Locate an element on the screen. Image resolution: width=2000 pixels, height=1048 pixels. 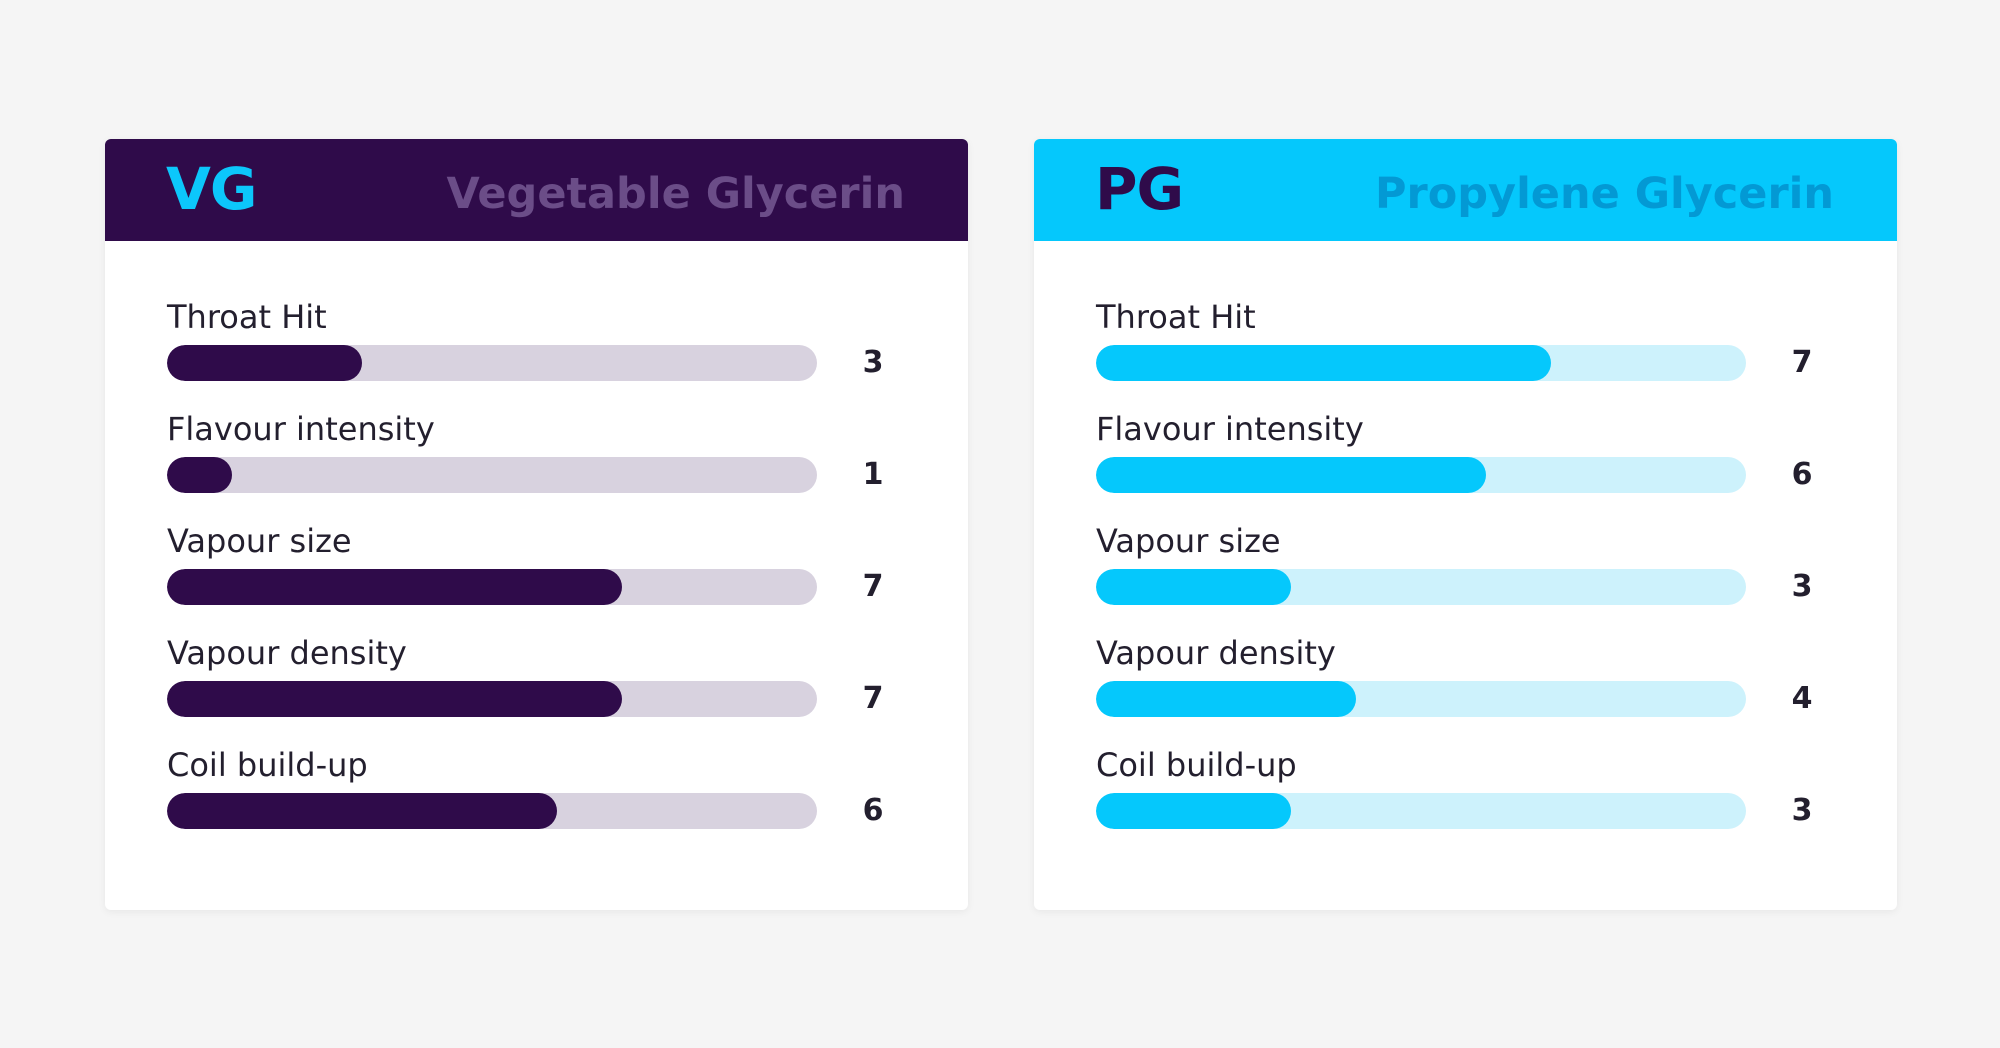
vg-card-header: VG Vegetable Glycerin is located at coordinates (536, 190).